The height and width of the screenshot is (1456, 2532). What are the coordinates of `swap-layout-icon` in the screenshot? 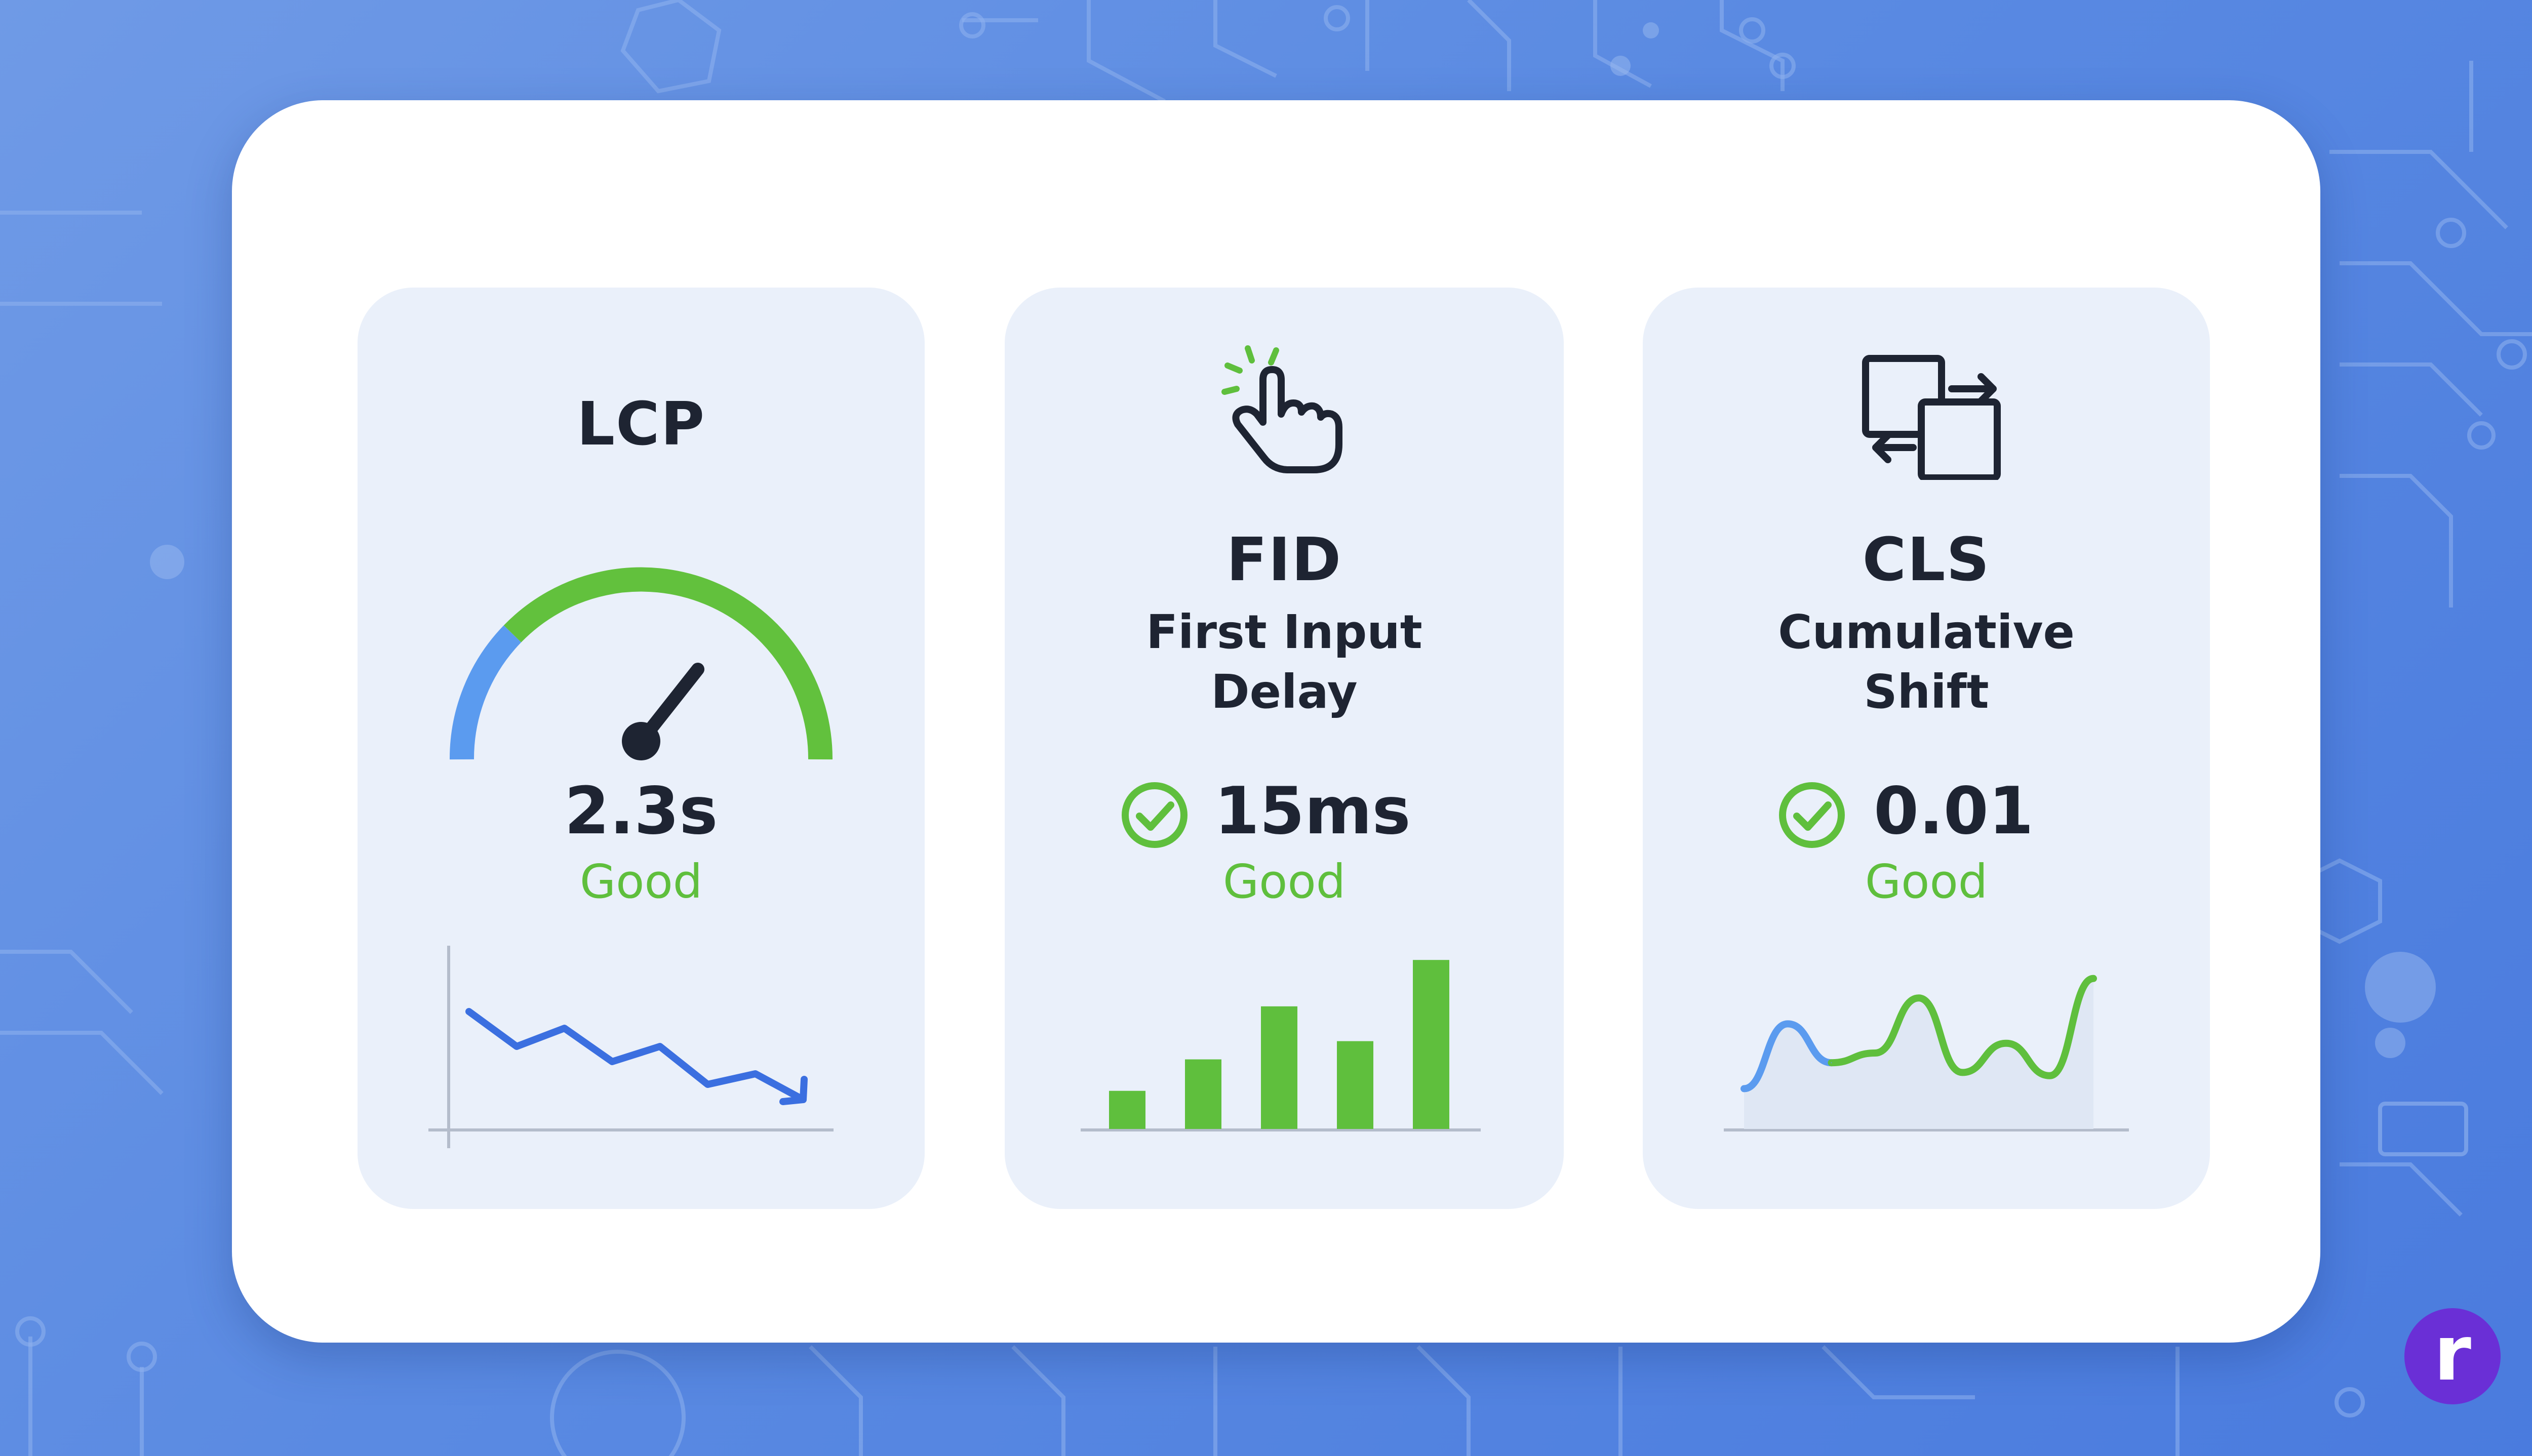 It's located at (1931, 417).